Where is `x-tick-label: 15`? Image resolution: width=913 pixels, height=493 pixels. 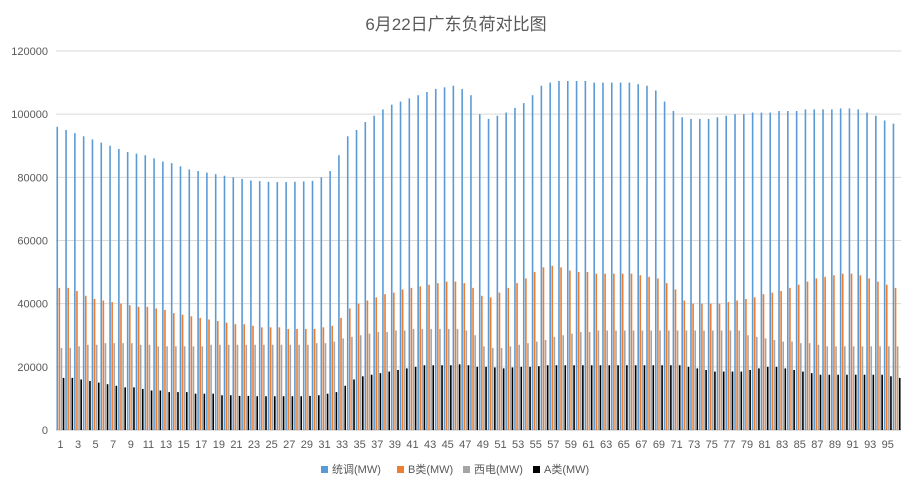 x-tick-label: 15 is located at coordinates (184, 445).